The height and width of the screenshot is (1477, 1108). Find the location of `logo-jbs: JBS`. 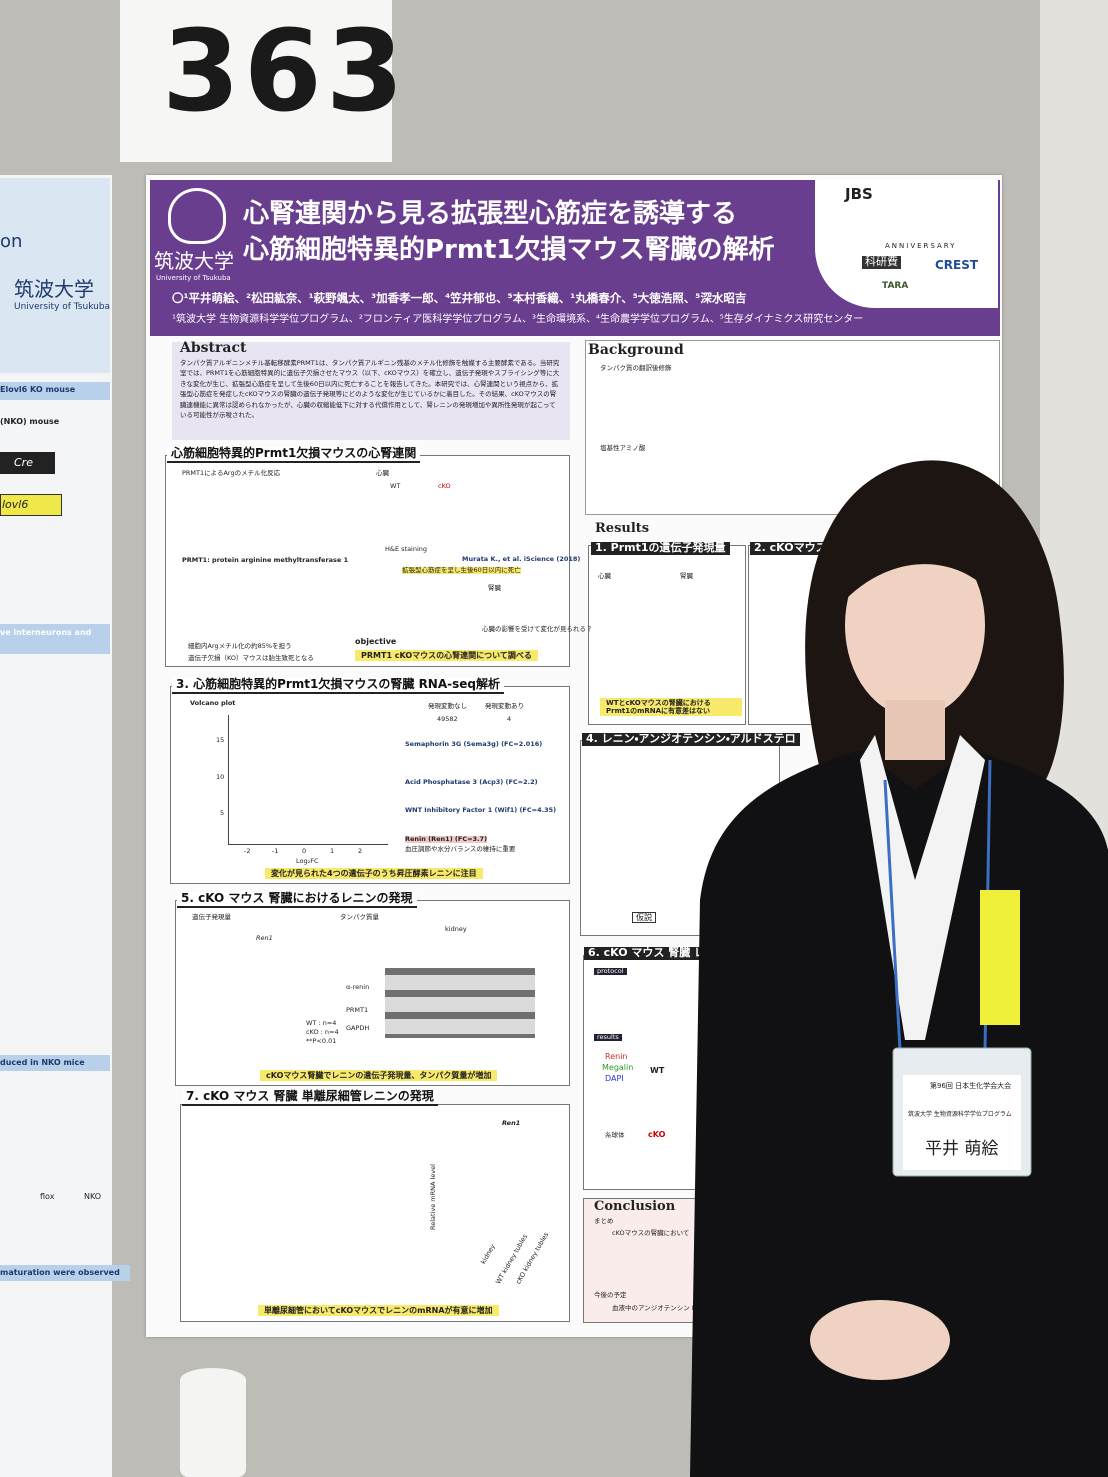

logo-jbs: JBS is located at coordinates (859, 194).